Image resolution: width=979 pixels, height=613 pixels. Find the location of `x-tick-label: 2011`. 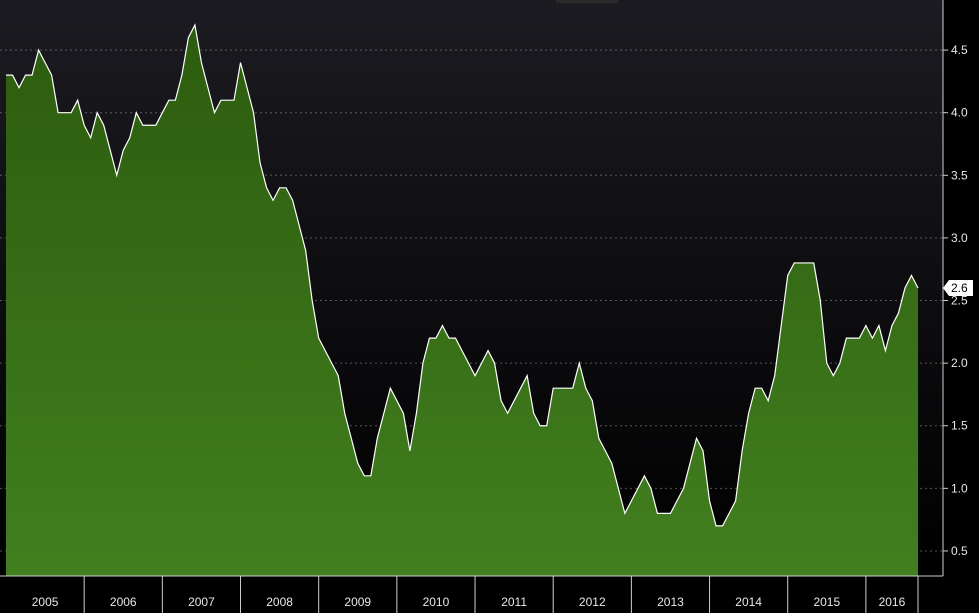

x-tick-label: 2011 is located at coordinates (514, 602).